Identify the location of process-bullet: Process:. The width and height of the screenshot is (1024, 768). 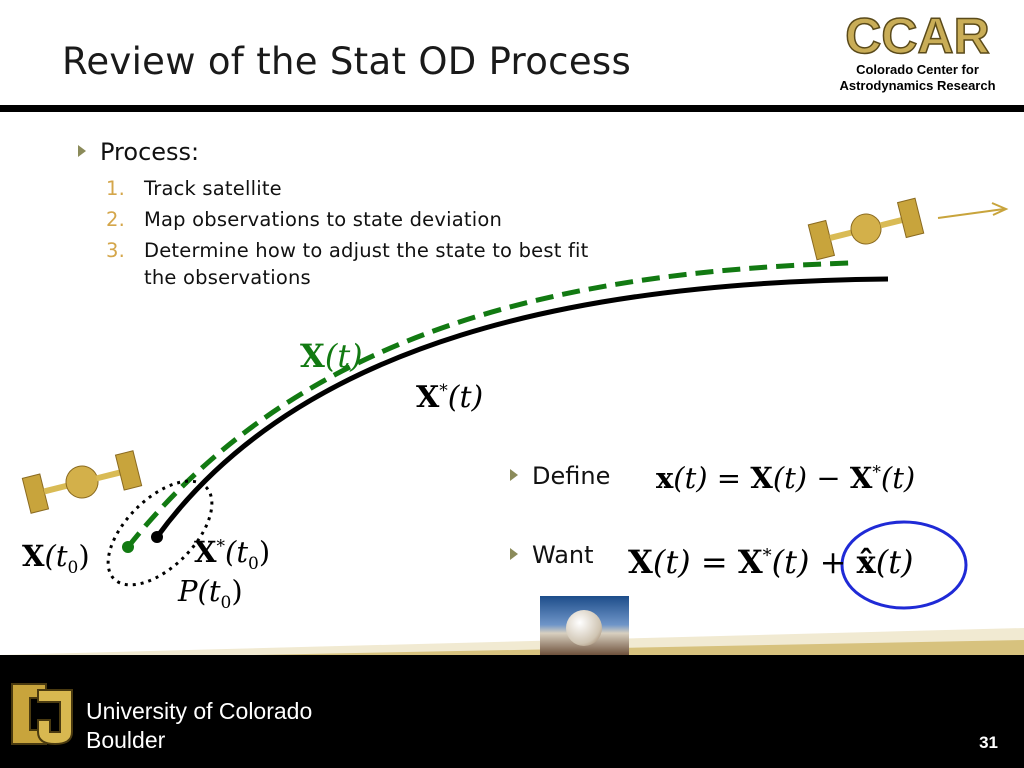
(138, 152).